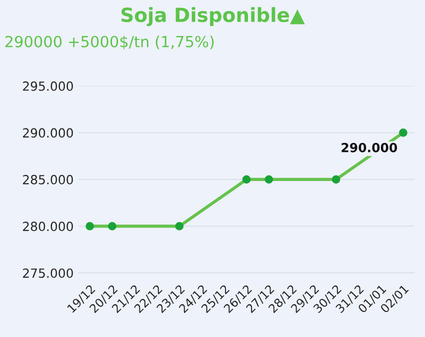 Image resolution: width=425 pixels, height=337 pixels. Describe the element at coordinates (47, 227) in the screenshot. I see `y-tick-label: 280.000` at that location.